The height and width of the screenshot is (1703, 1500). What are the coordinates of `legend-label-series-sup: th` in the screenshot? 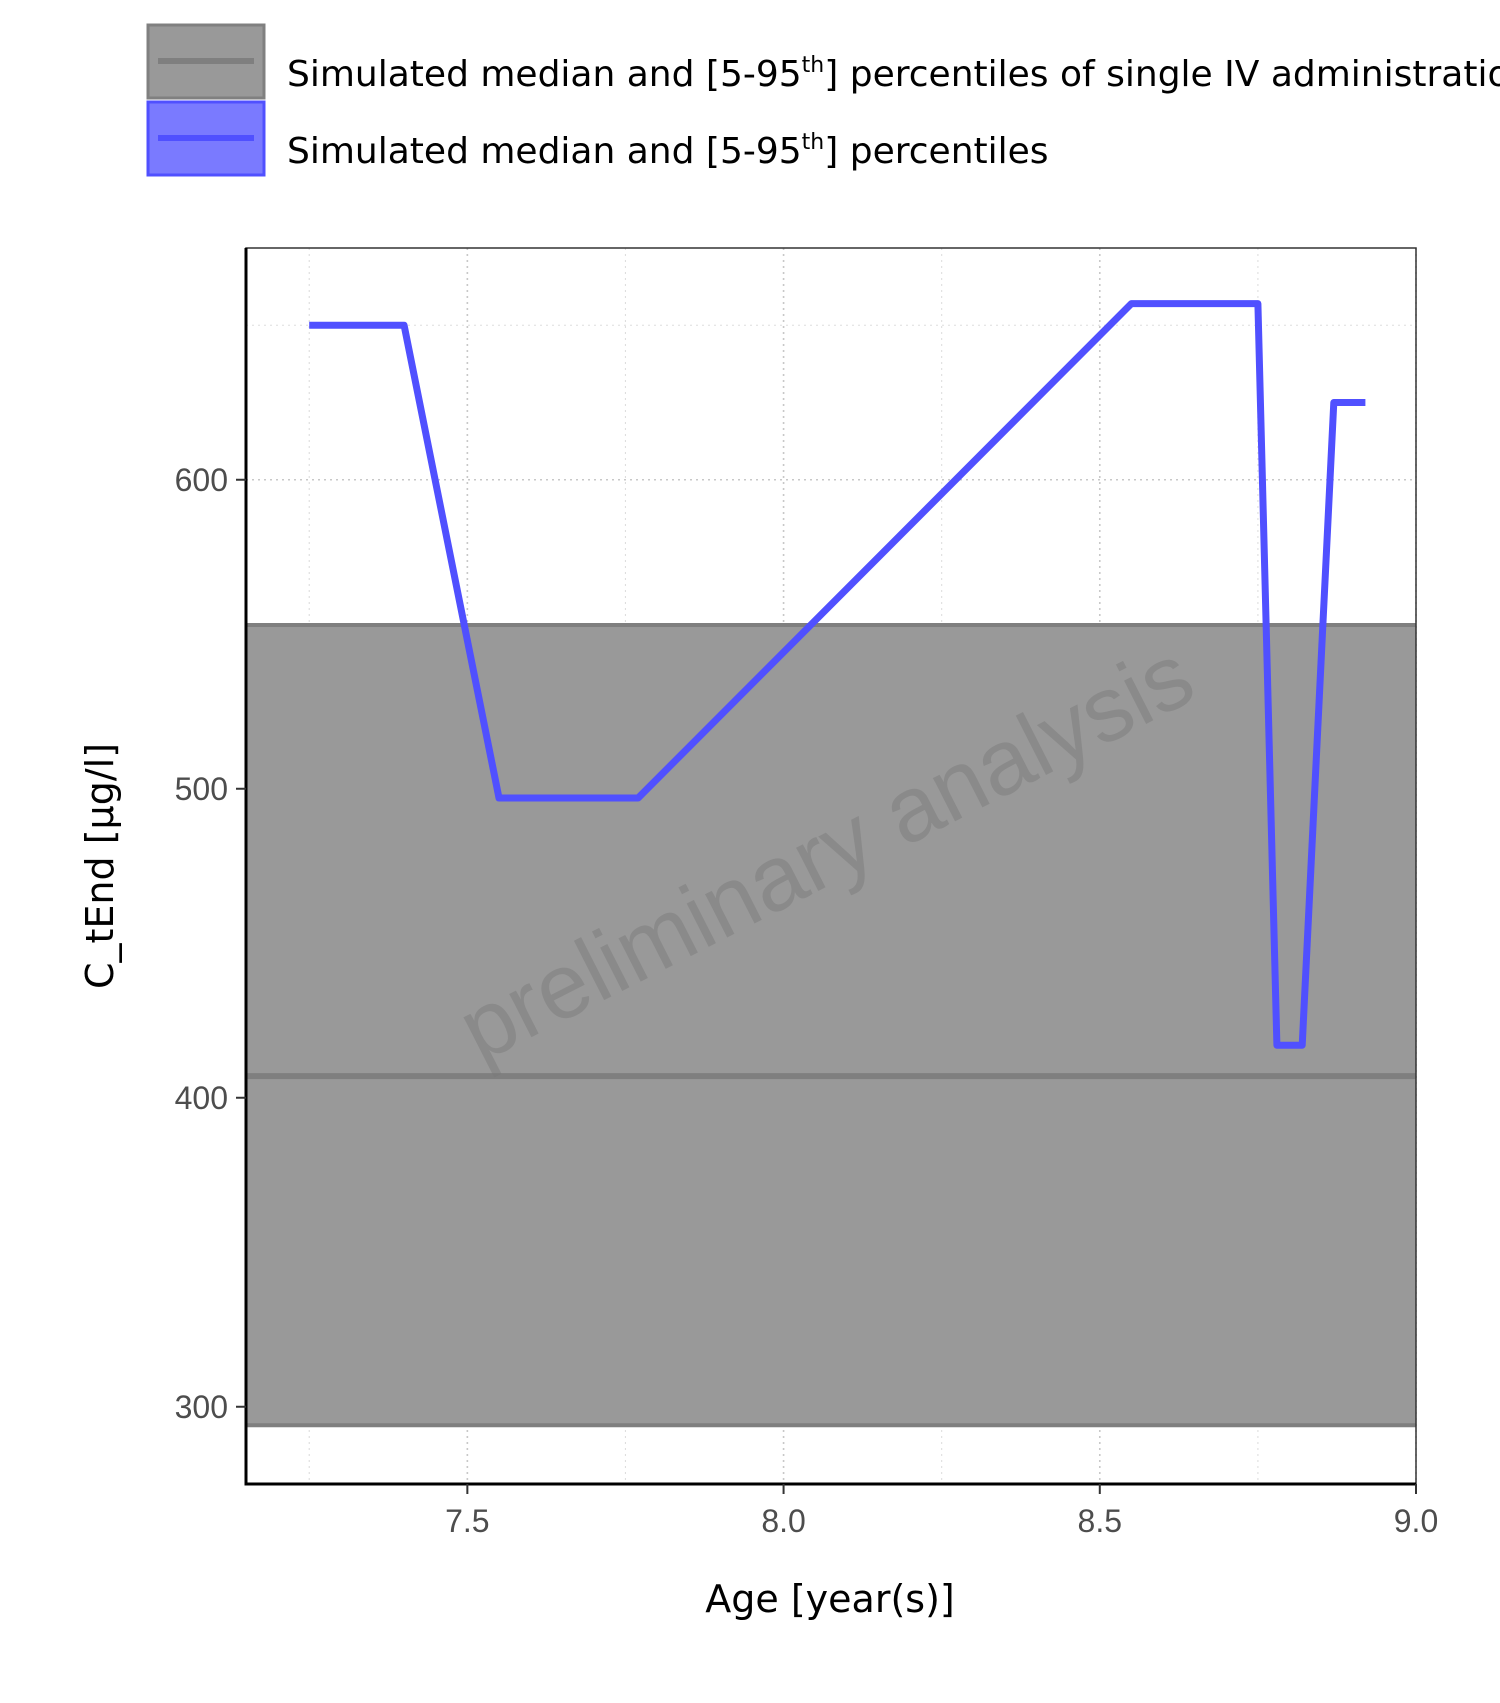 It's located at (813, 142).